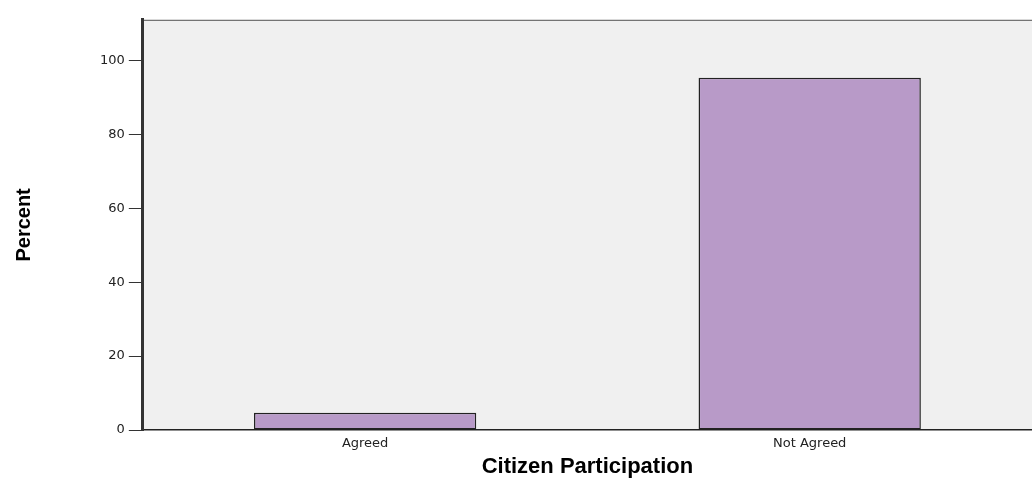 The width and height of the screenshot is (1032, 484). Describe the element at coordinates (116, 281) in the screenshot. I see `y-tick-label: 40` at that location.